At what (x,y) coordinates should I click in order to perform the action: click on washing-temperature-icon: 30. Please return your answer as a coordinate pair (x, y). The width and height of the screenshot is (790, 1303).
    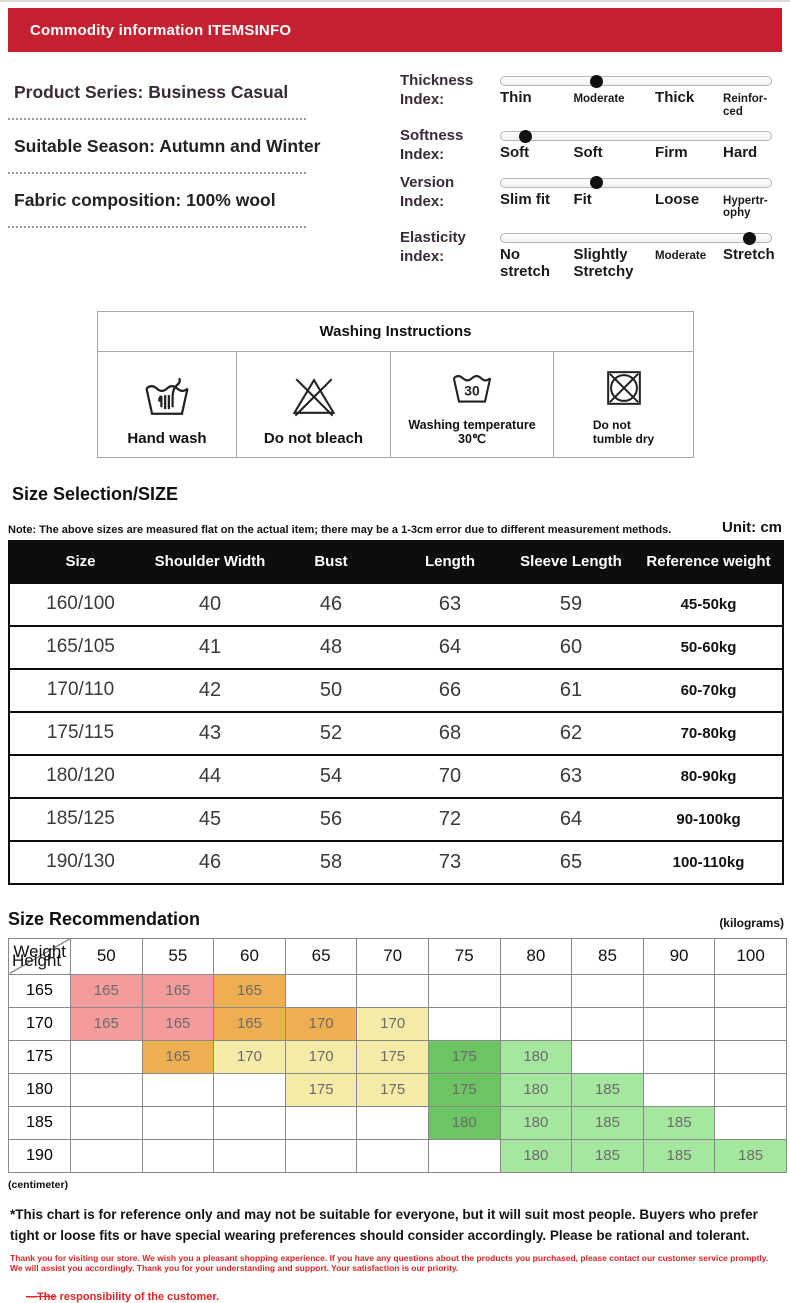
    Looking at the image, I should click on (472, 389).